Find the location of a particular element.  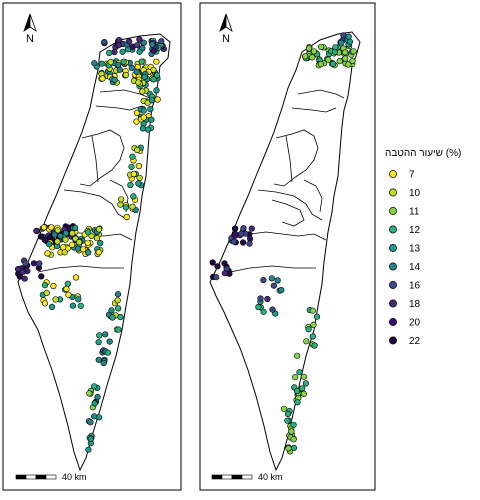

north-label: N is located at coordinates (30, 39).